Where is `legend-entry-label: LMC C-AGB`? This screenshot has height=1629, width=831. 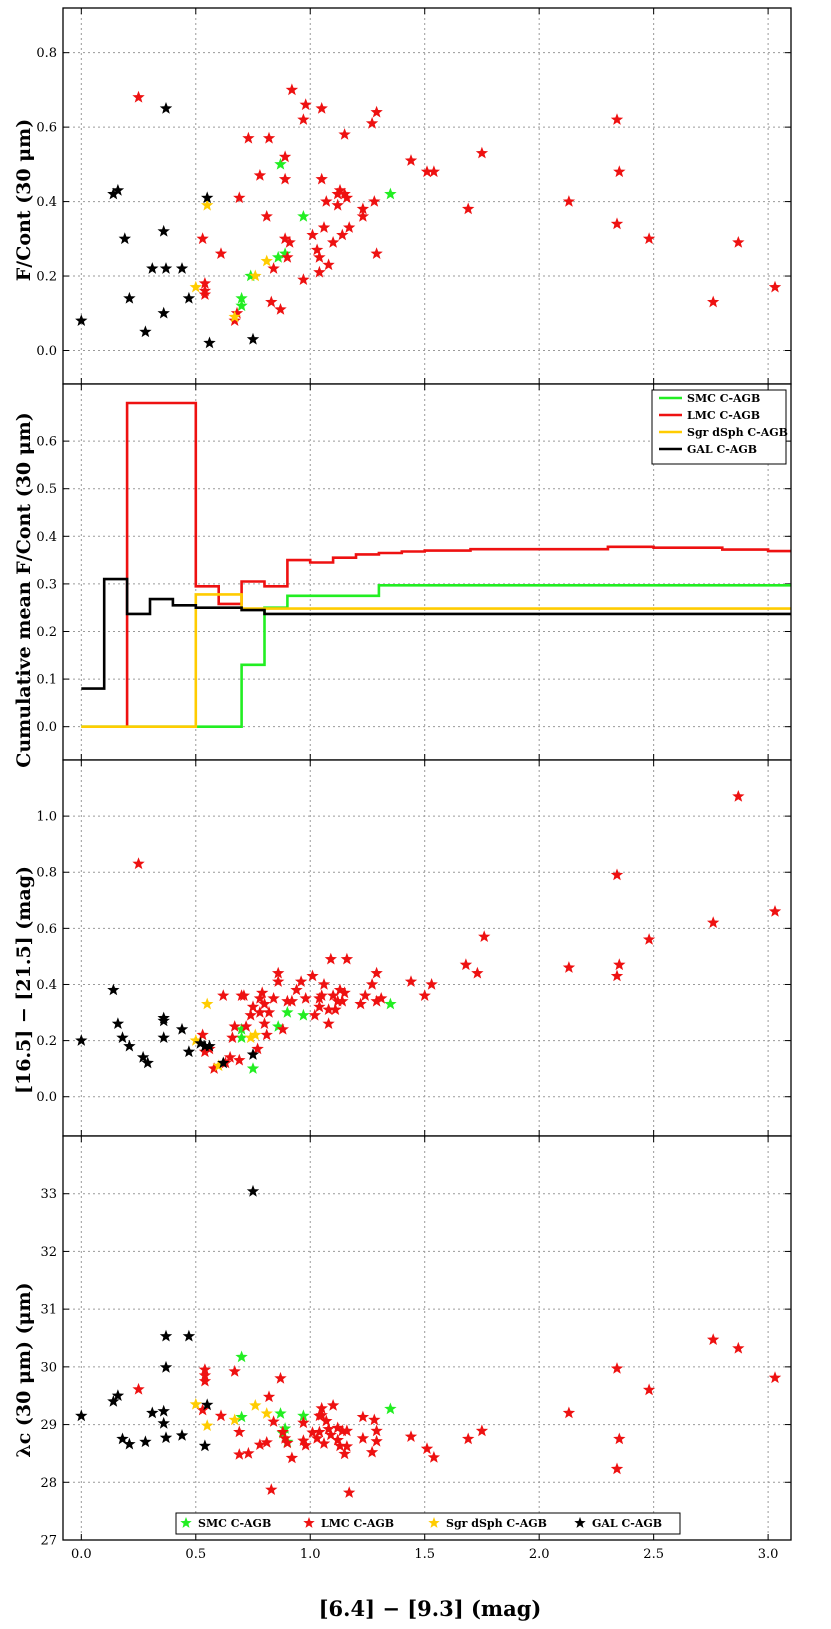 legend-entry-label: LMC C-AGB is located at coordinates (357, 1523).